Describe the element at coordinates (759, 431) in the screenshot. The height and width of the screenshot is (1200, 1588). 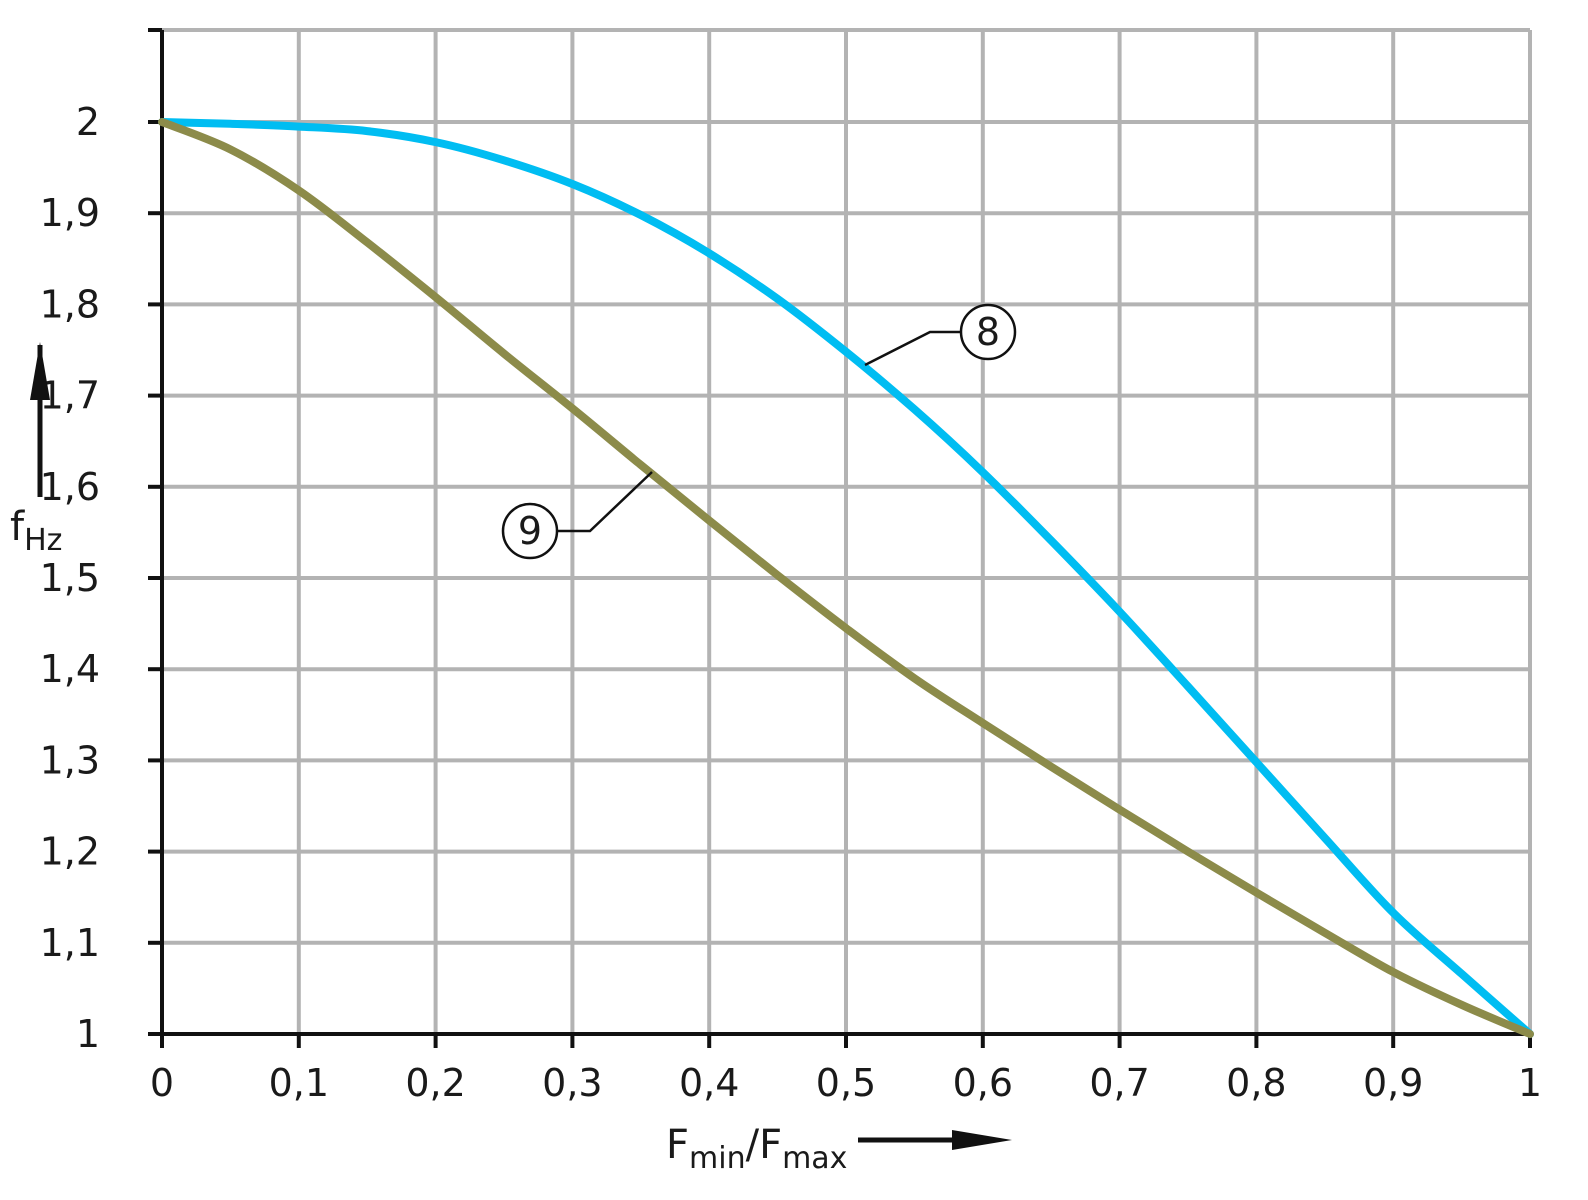
I see `annotations: 89` at that location.